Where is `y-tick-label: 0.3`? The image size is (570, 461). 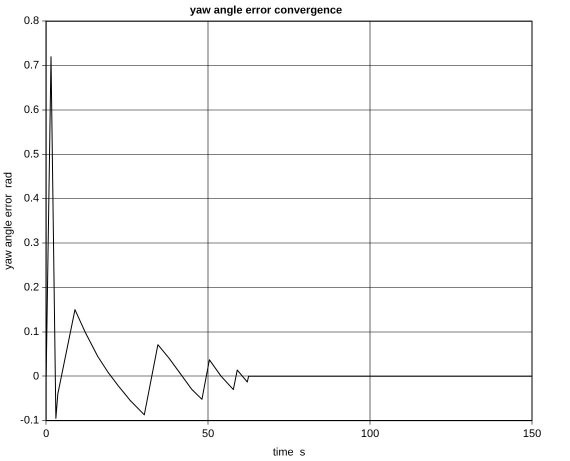
y-tick-label: 0.3 is located at coordinates (32, 243).